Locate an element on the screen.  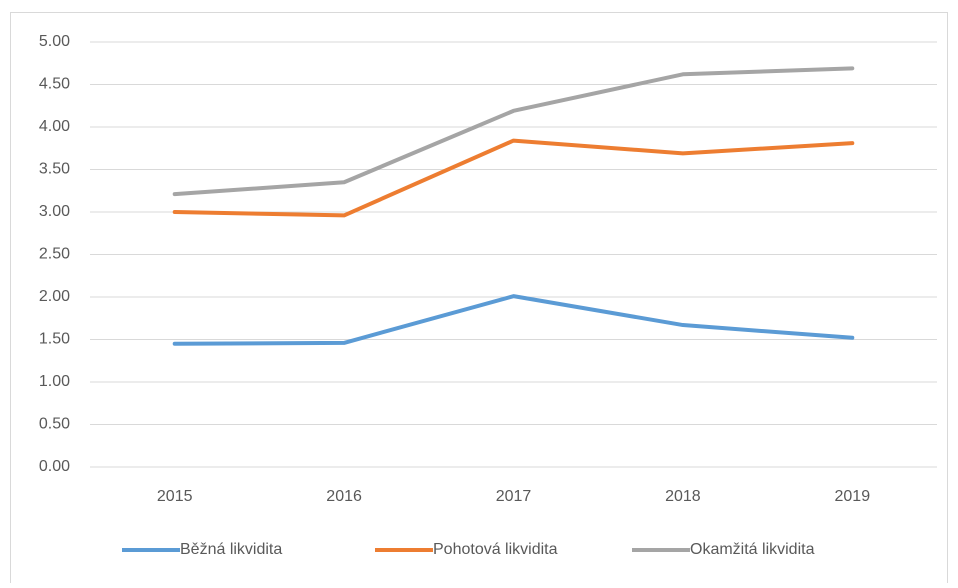
x-tick-label: 2015 is located at coordinates (175, 496).